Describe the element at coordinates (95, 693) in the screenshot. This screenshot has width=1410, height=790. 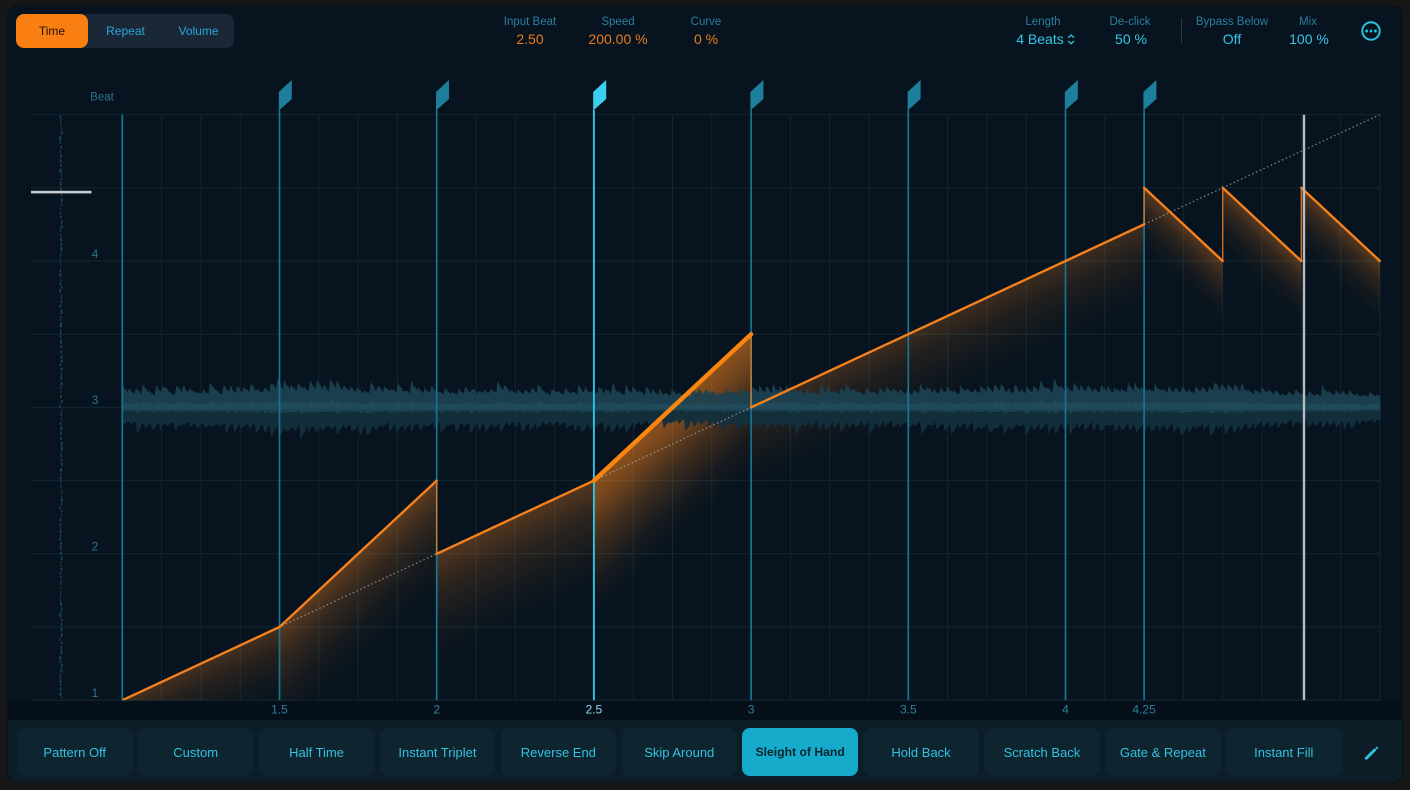
I see `svg-text: 1` at that location.